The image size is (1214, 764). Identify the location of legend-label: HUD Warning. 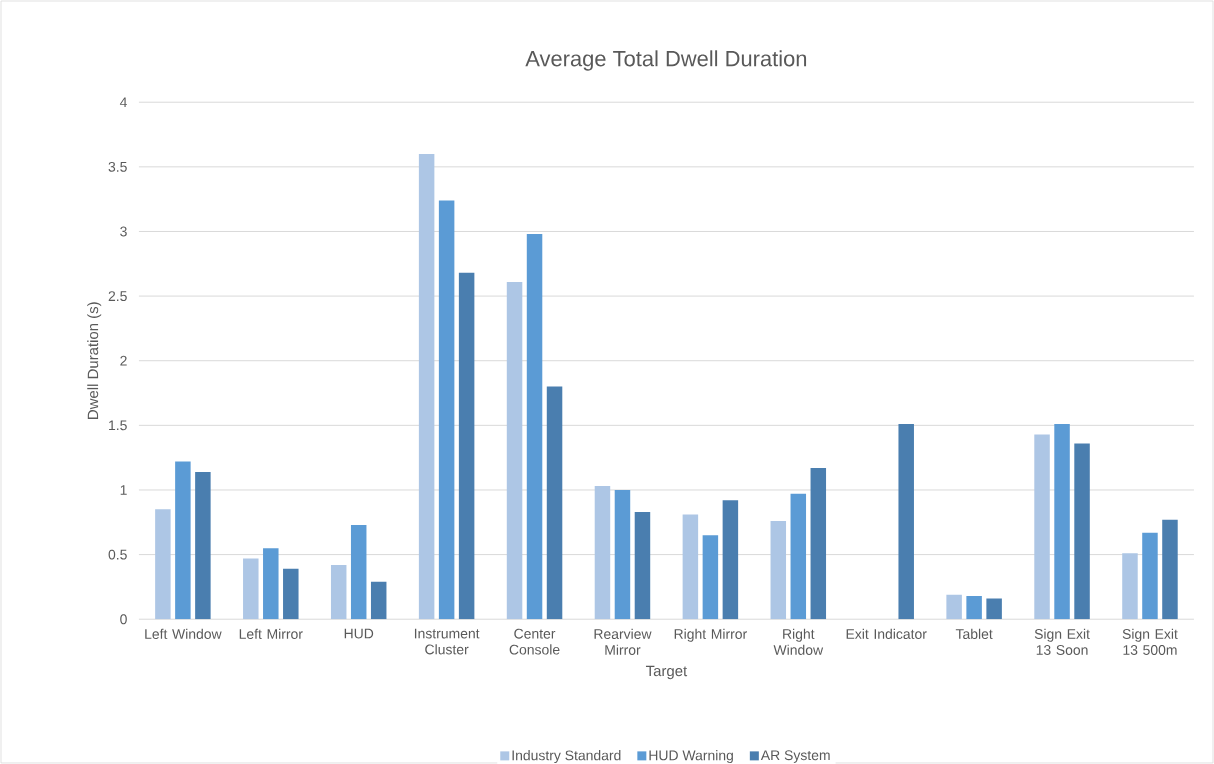
(691, 757).